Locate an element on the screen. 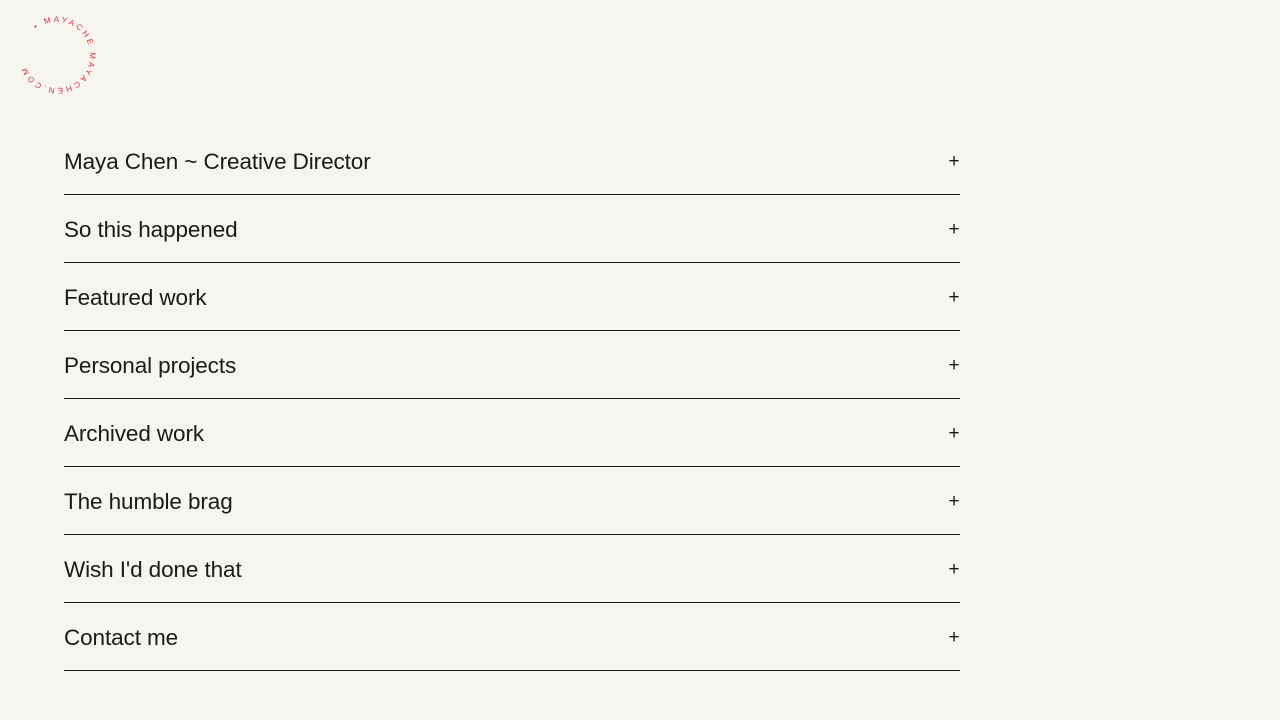  logo: • MAYACHE MAYACHEN.COM is located at coordinates (57, 55).